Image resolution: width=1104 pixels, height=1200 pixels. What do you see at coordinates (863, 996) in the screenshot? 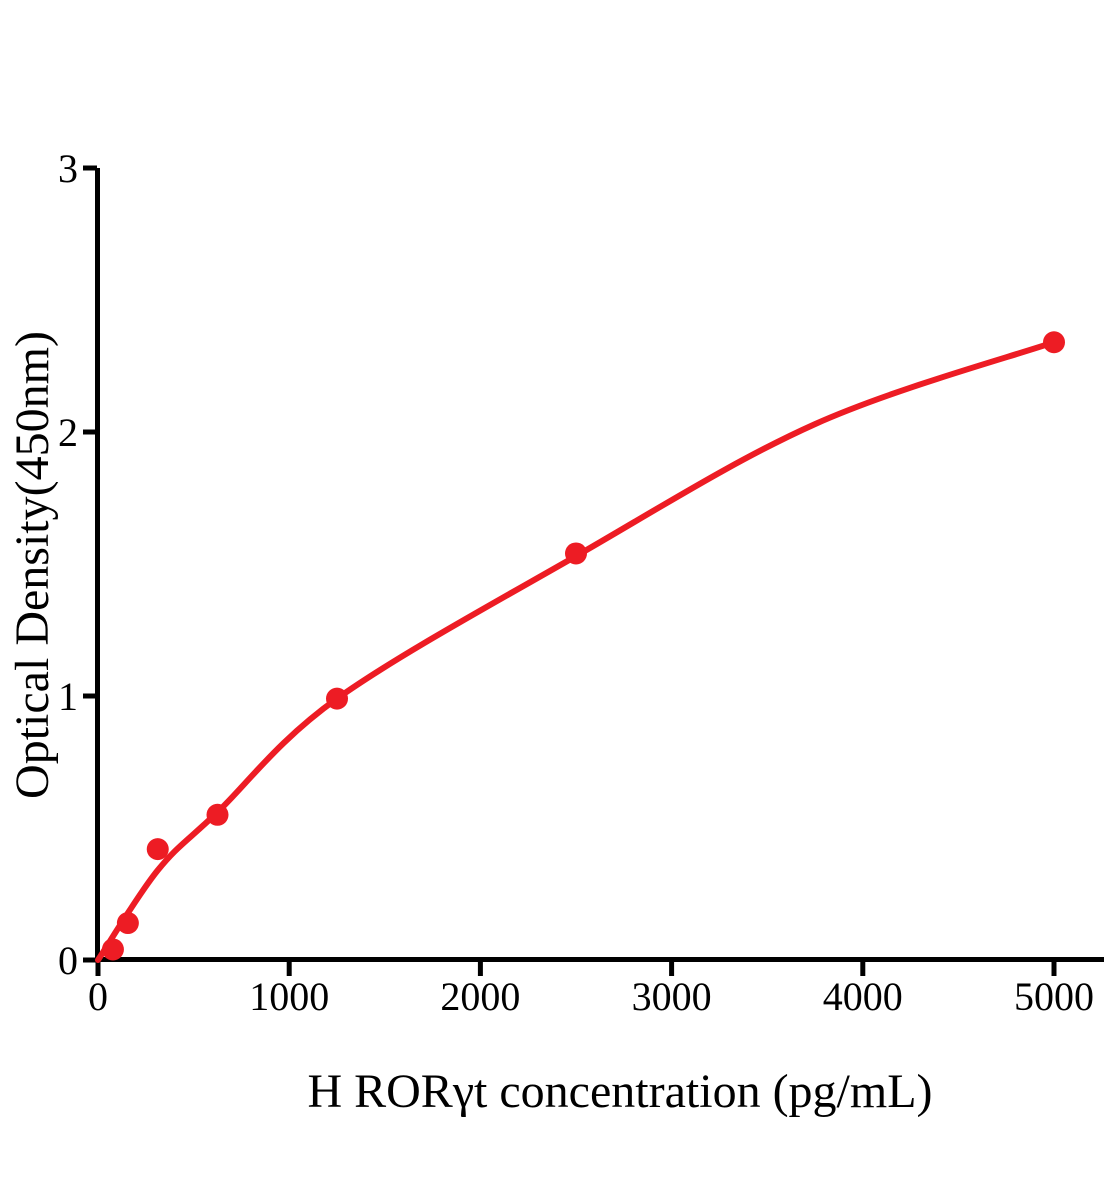
I see `x-tick-label: 4000` at bounding box center [863, 996].